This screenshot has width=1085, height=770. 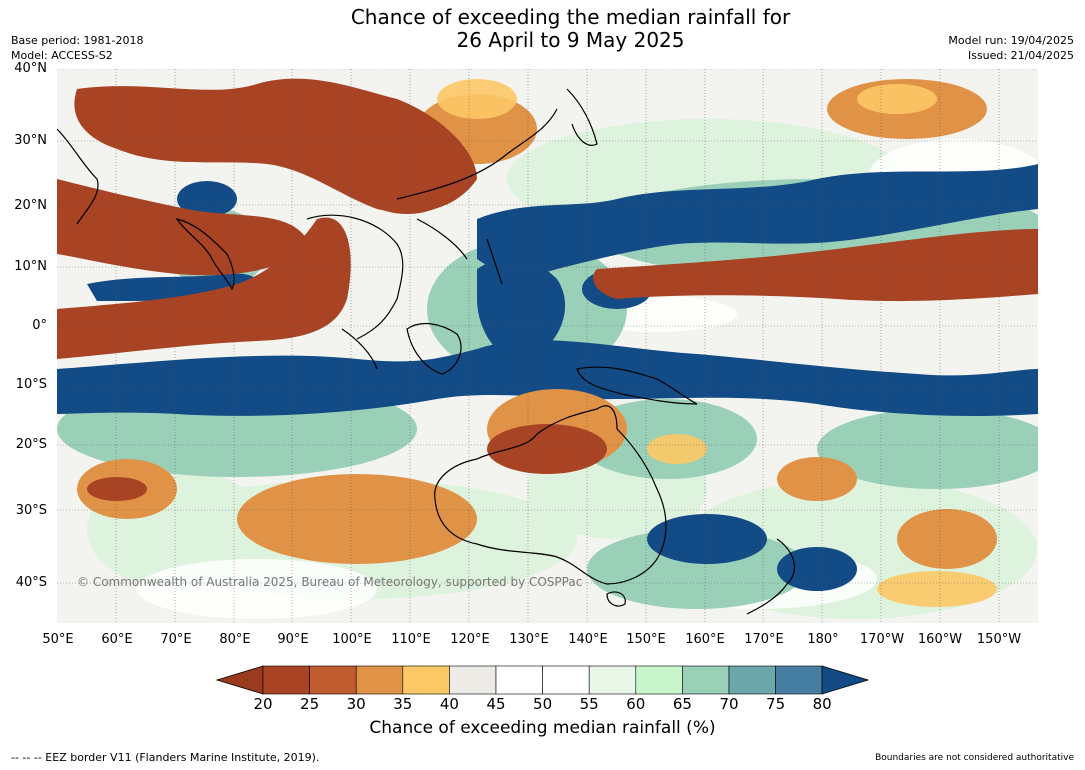 I want to click on lon-label-70e: 70°E, so click(x=176, y=639).